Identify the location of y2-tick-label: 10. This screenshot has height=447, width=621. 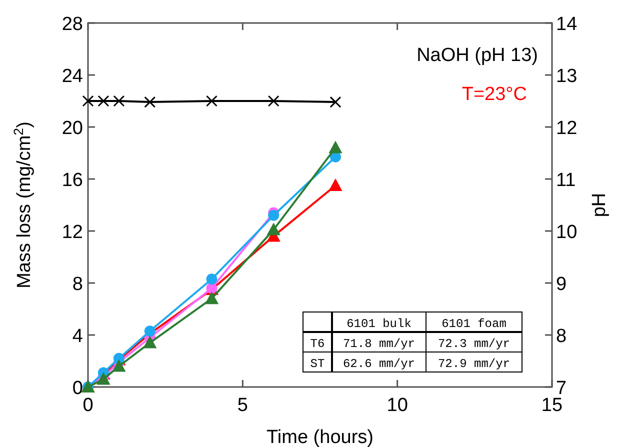
(567, 232).